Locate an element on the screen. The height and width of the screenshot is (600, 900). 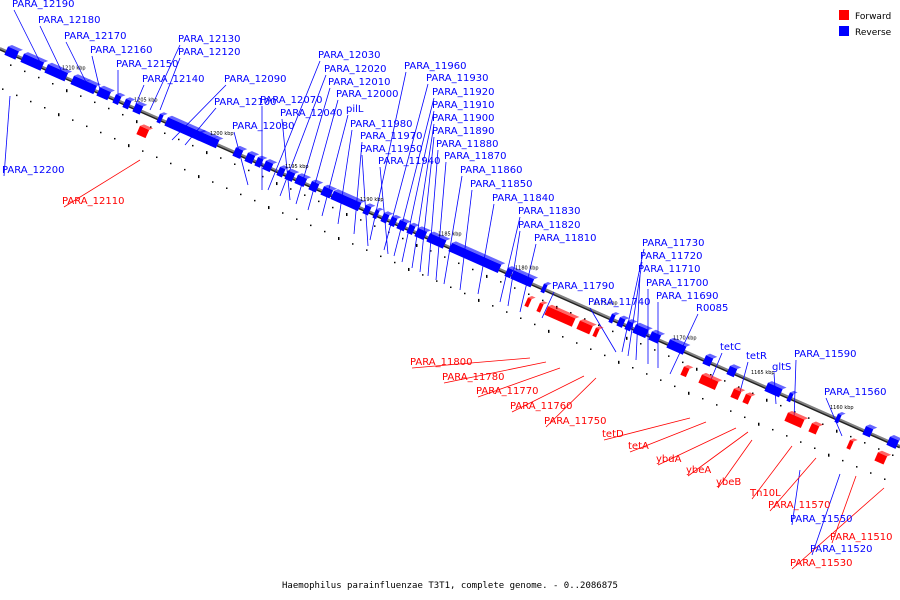
legend-label-reverse: Reverse is located at coordinates (873, 33).